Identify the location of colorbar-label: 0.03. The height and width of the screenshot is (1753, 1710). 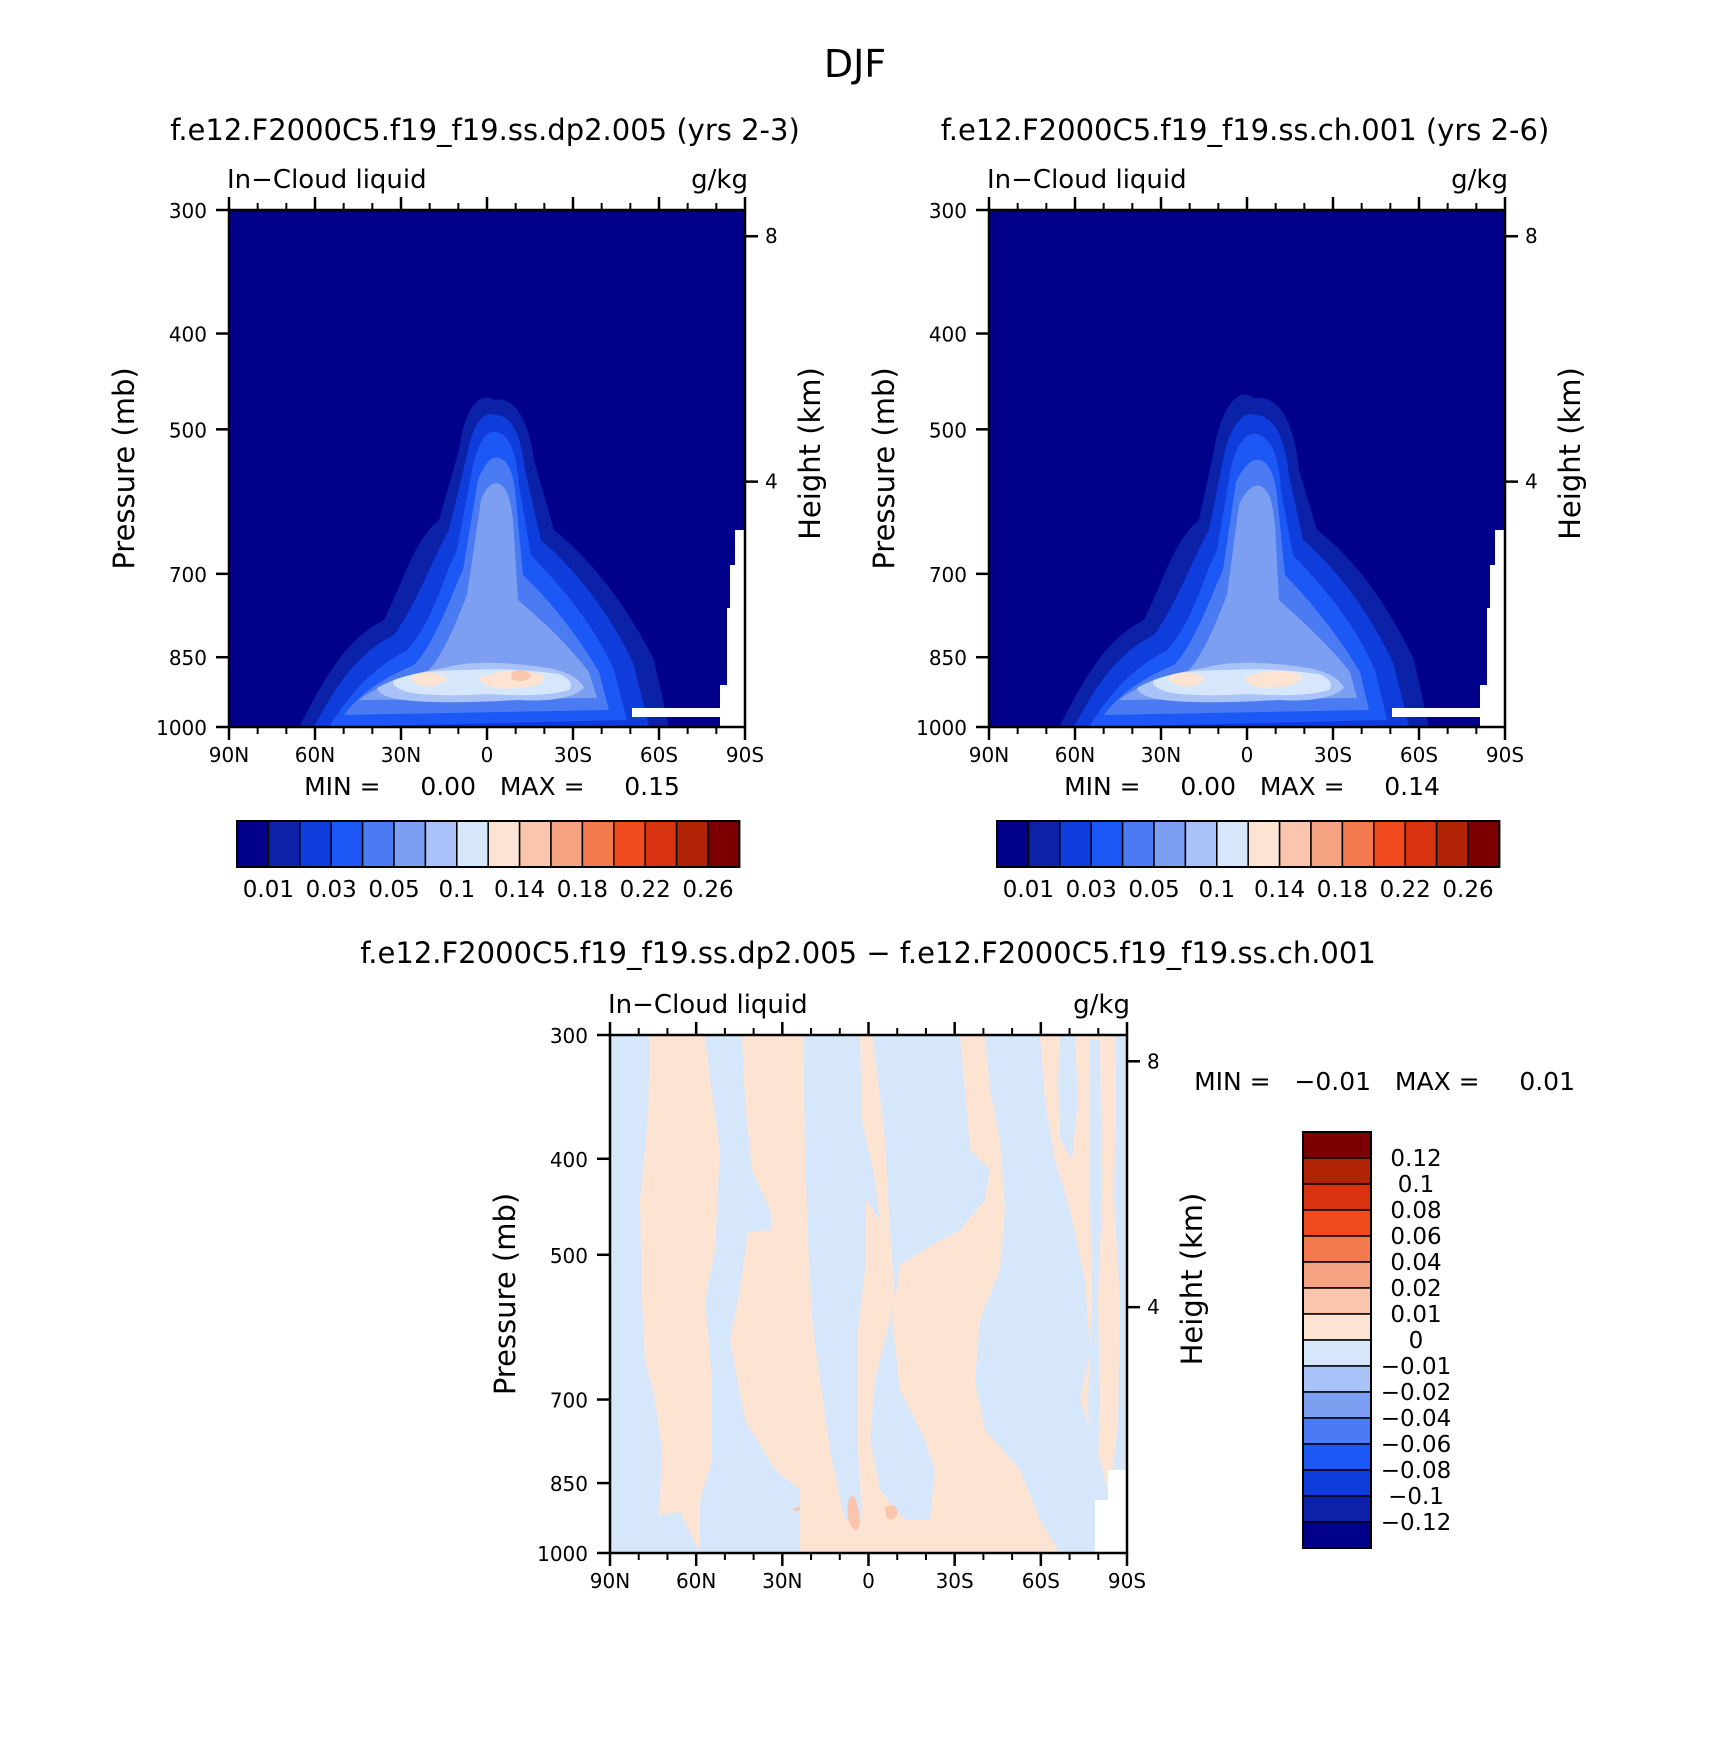
(331, 890).